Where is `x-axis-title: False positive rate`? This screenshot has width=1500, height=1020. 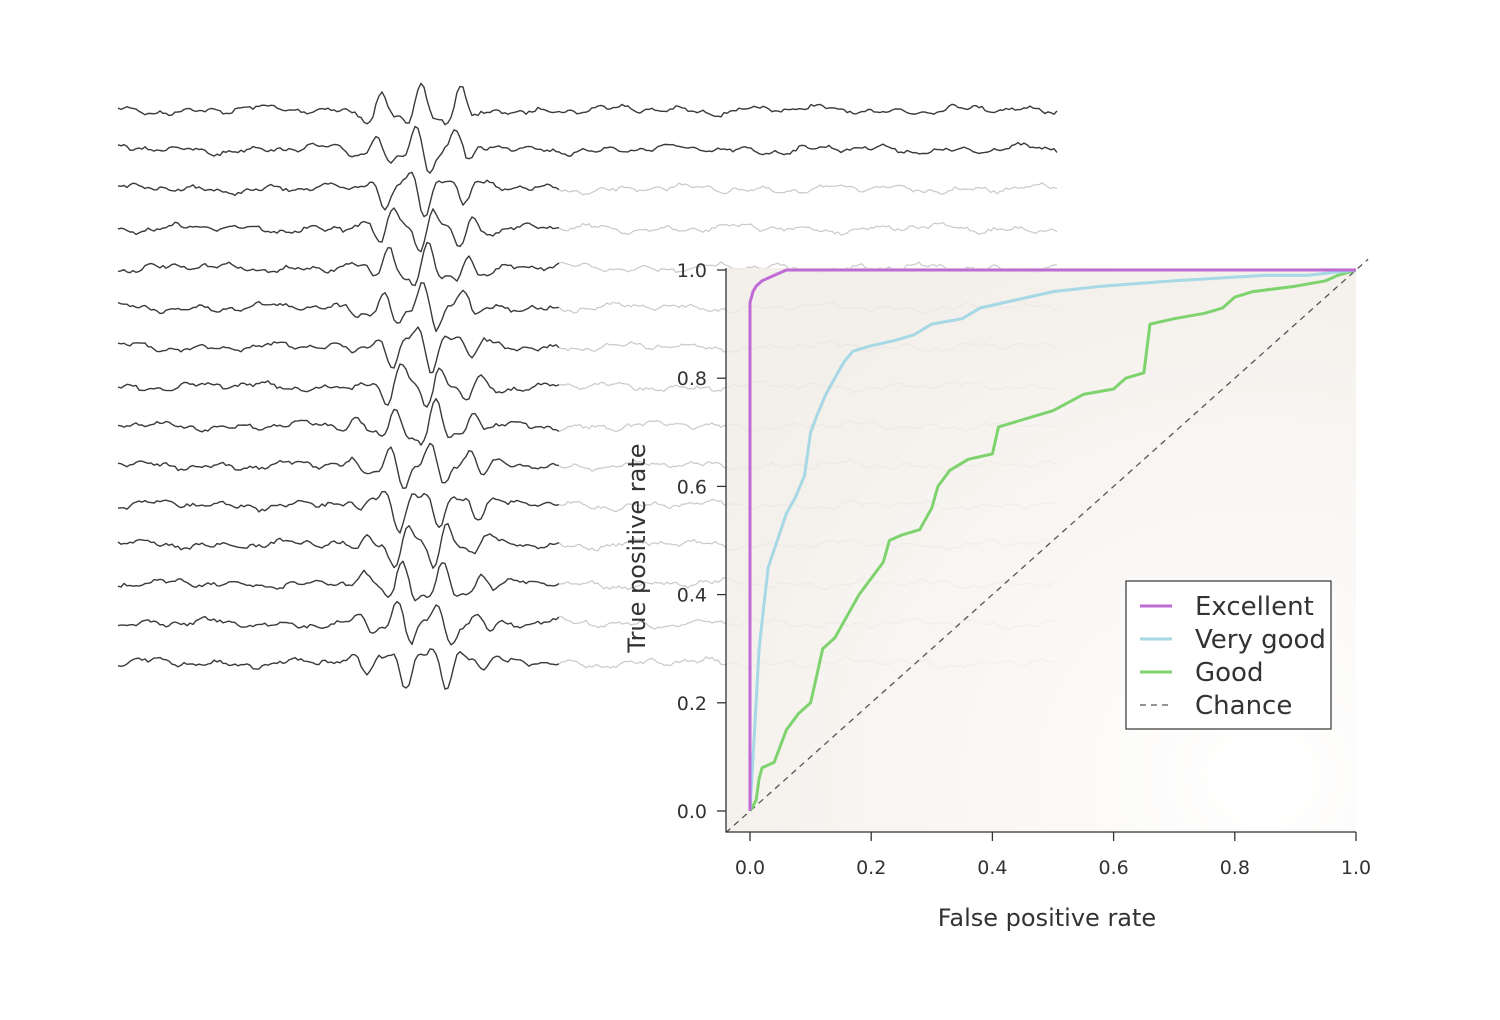
x-axis-title: False positive rate is located at coordinates (1047, 918).